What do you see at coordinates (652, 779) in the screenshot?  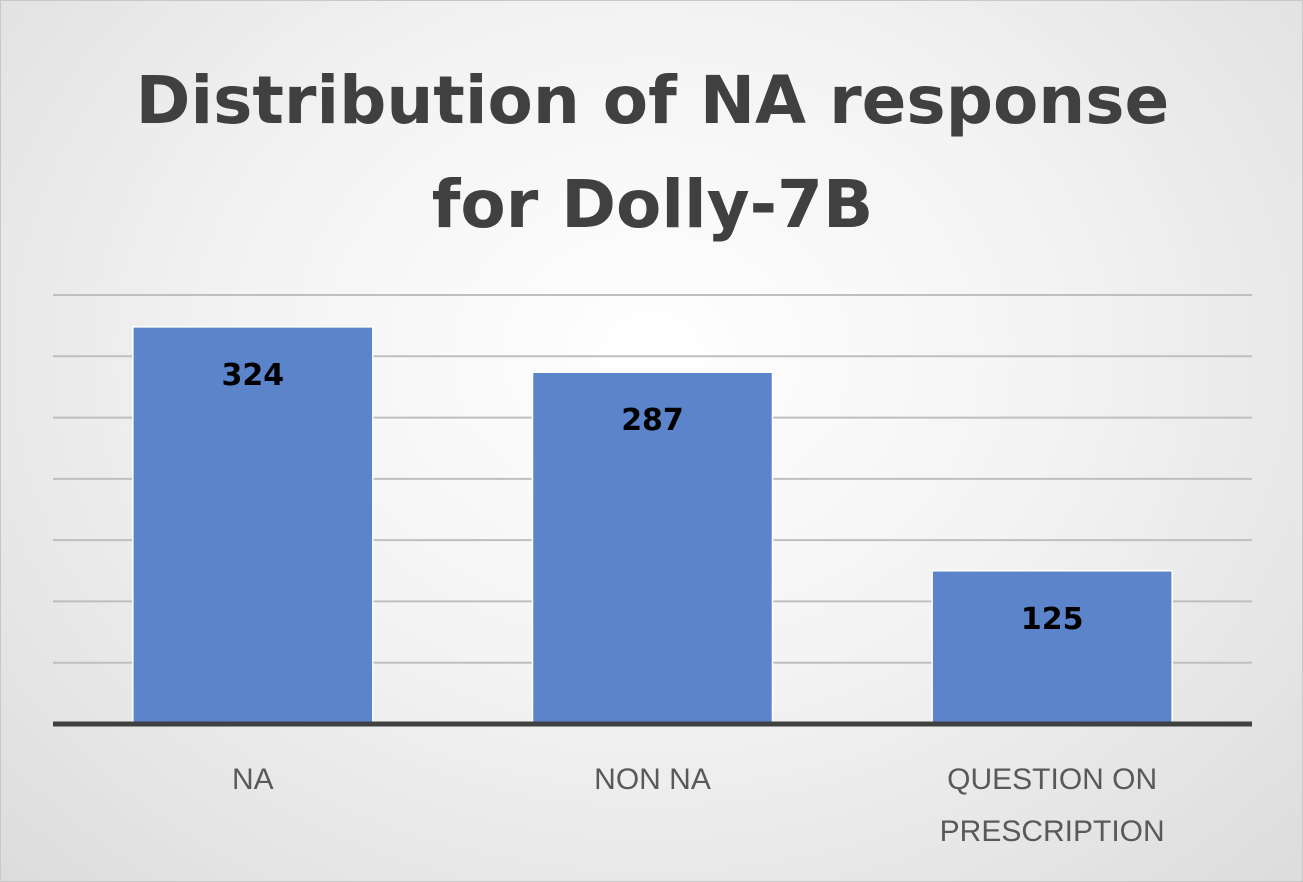 I see `category-label-2: NON NA` at bounding box center [652, 779].